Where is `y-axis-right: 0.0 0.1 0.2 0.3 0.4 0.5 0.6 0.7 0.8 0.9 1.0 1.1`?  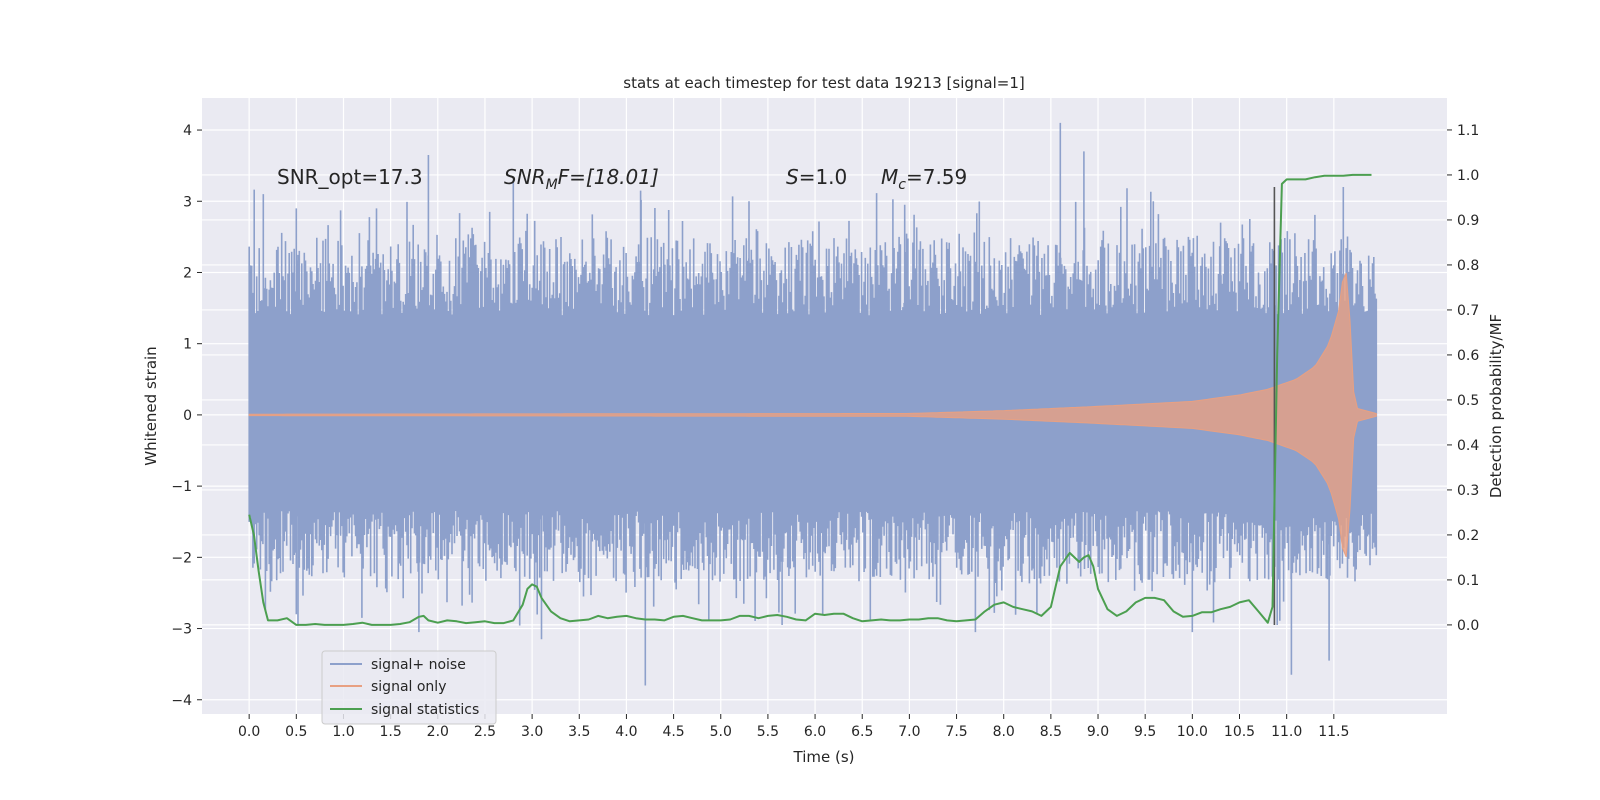
y-axis-right: 0.0 0.1 0.2 0.3 0.4 0.5 0.6 0.7 0.8 0.9 1.0 1.1 is located at coordinates (1463, 378).